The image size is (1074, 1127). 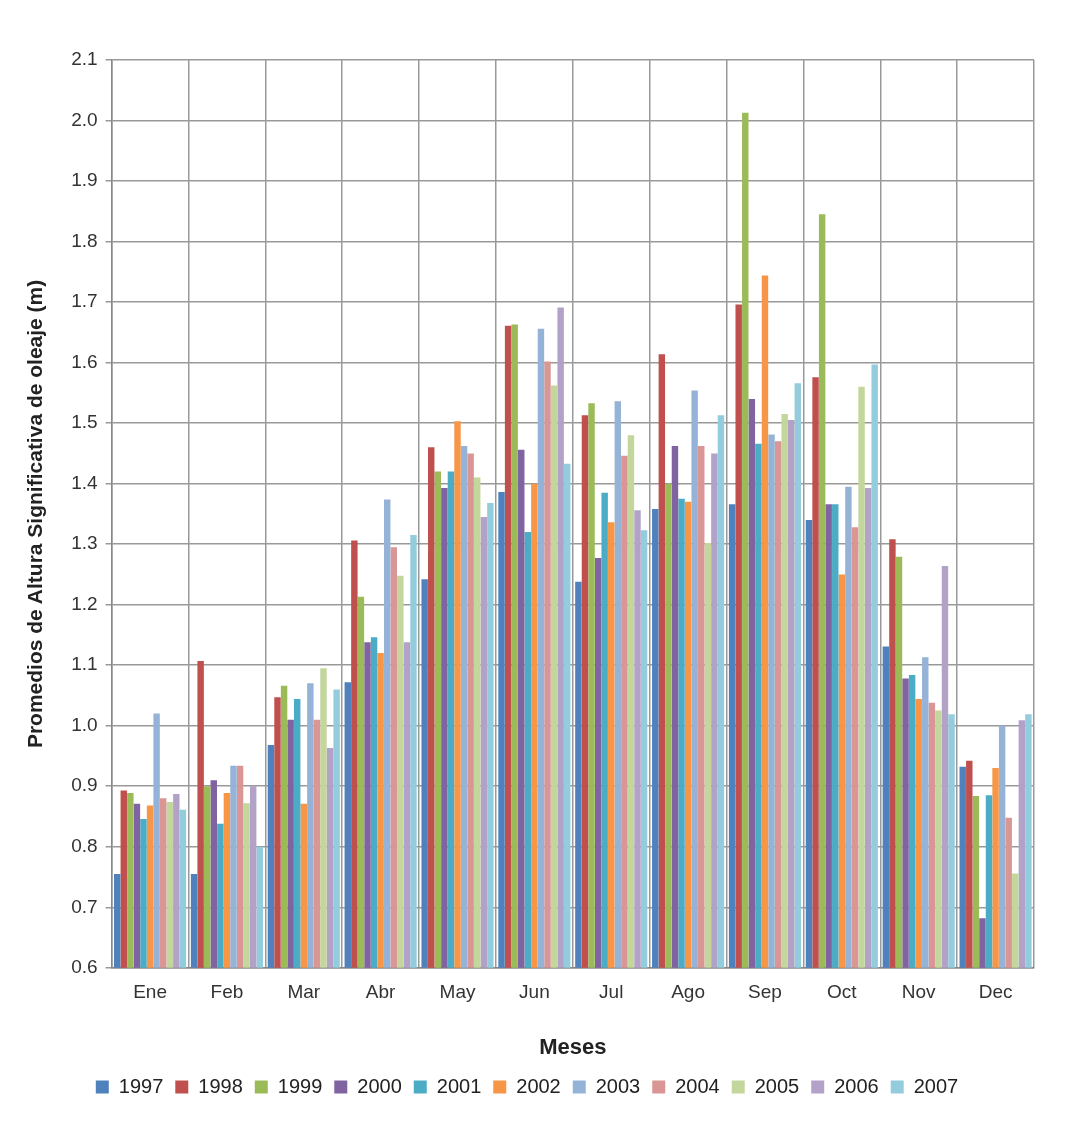 I want to click on y-tick-label: 1.8, so click(x=84, y=240).